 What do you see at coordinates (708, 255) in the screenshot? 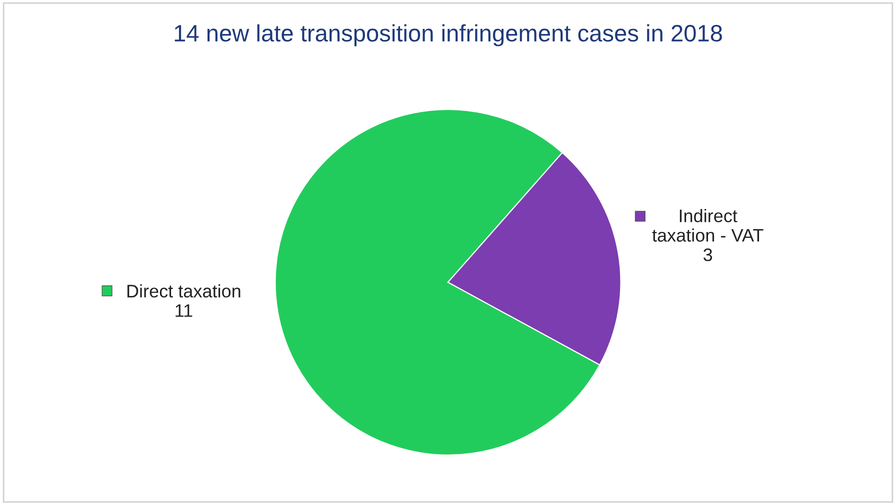
I see `data-label: 3` at bounding box center [708, 255].